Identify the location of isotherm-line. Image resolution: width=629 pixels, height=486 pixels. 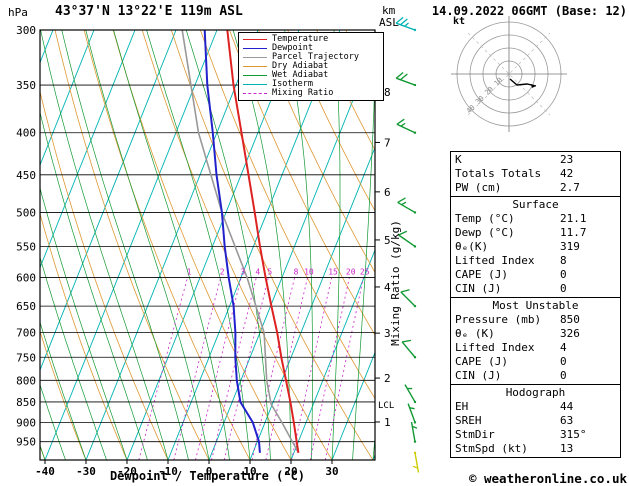
(332, 354).